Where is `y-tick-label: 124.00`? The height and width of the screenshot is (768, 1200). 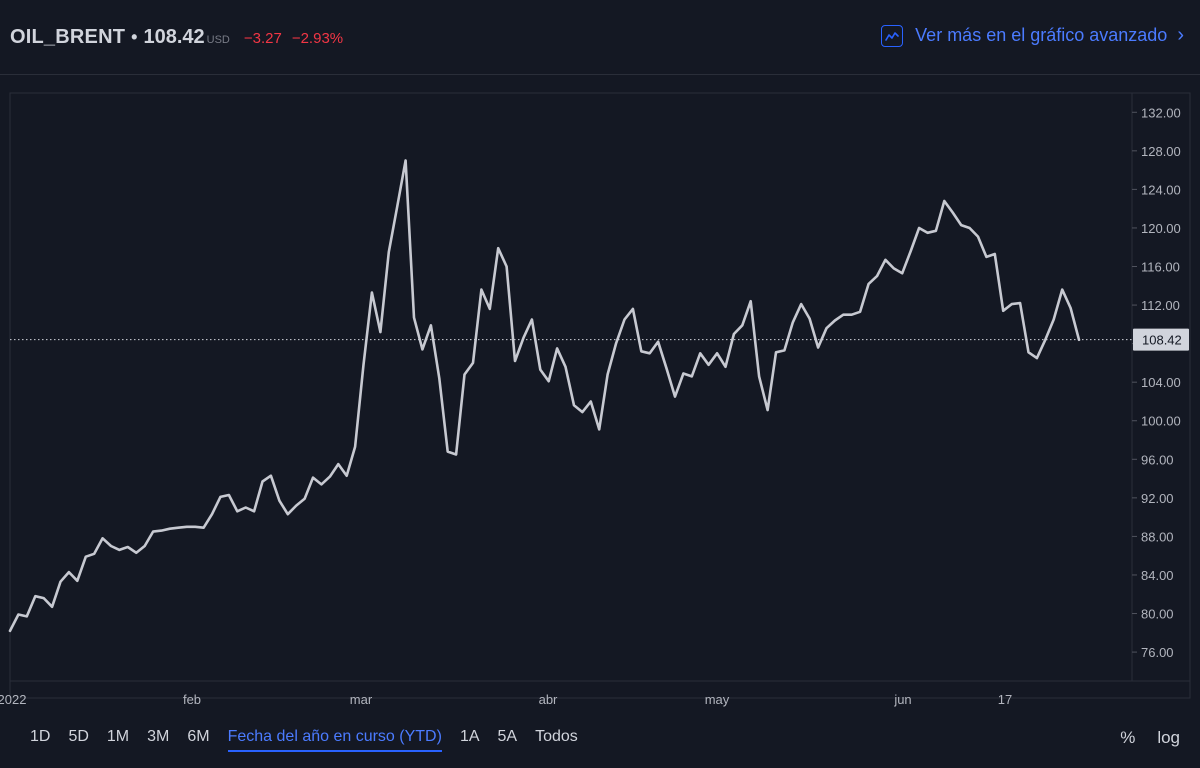 y-tick-label: 124.00 is located at coordinates (1161, 189).